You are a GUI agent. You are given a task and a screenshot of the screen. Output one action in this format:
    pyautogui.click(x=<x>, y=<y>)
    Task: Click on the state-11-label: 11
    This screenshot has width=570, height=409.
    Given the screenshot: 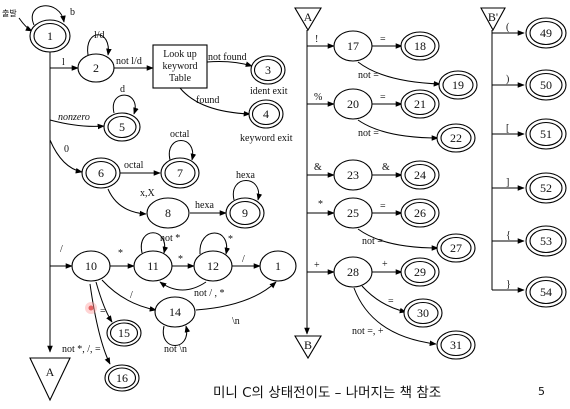 What is the action you would take?
    pyautogui.click(x=153, y=266)
    